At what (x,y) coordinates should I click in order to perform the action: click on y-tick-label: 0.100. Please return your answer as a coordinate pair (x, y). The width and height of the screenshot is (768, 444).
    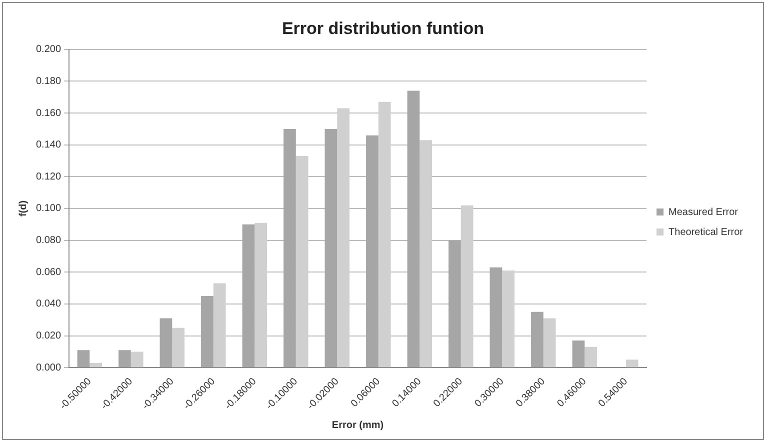
    Looking at the image, I should click on (49, 208).